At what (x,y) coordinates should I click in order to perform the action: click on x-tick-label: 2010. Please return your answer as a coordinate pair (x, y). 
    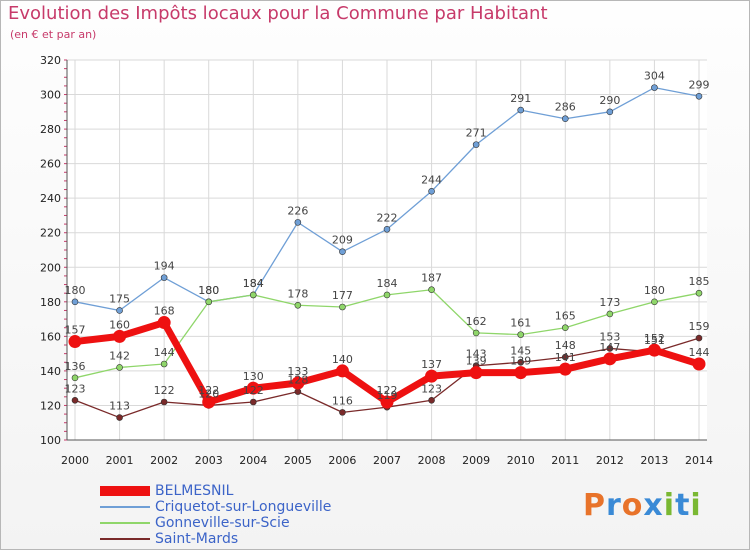
    Looking at the image, I should click on (521, 460).